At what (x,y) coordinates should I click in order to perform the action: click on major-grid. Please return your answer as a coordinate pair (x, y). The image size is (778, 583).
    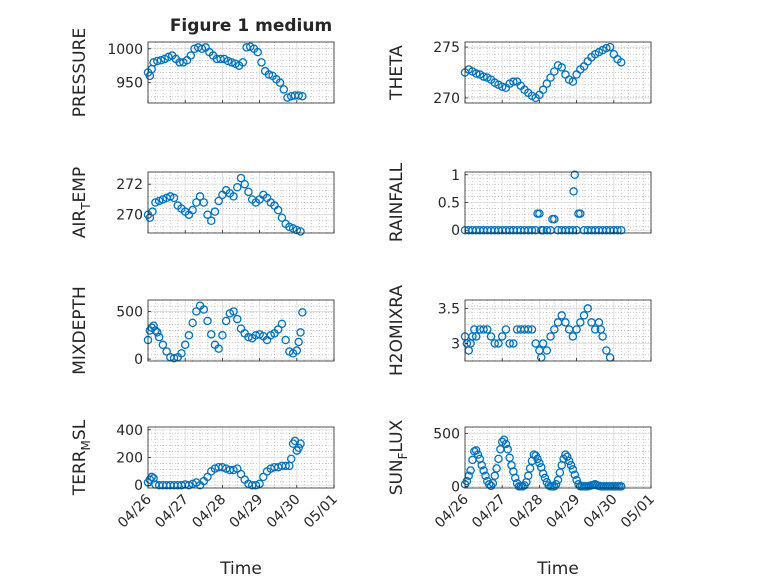
    Looking at the image, I should click on (558, 202).